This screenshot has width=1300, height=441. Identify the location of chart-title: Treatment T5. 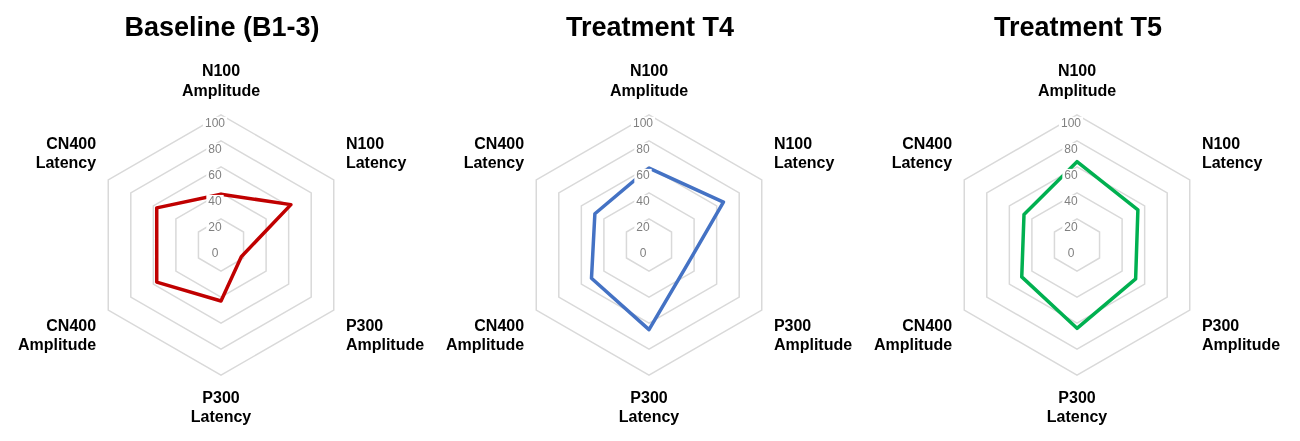
(1078, 26).